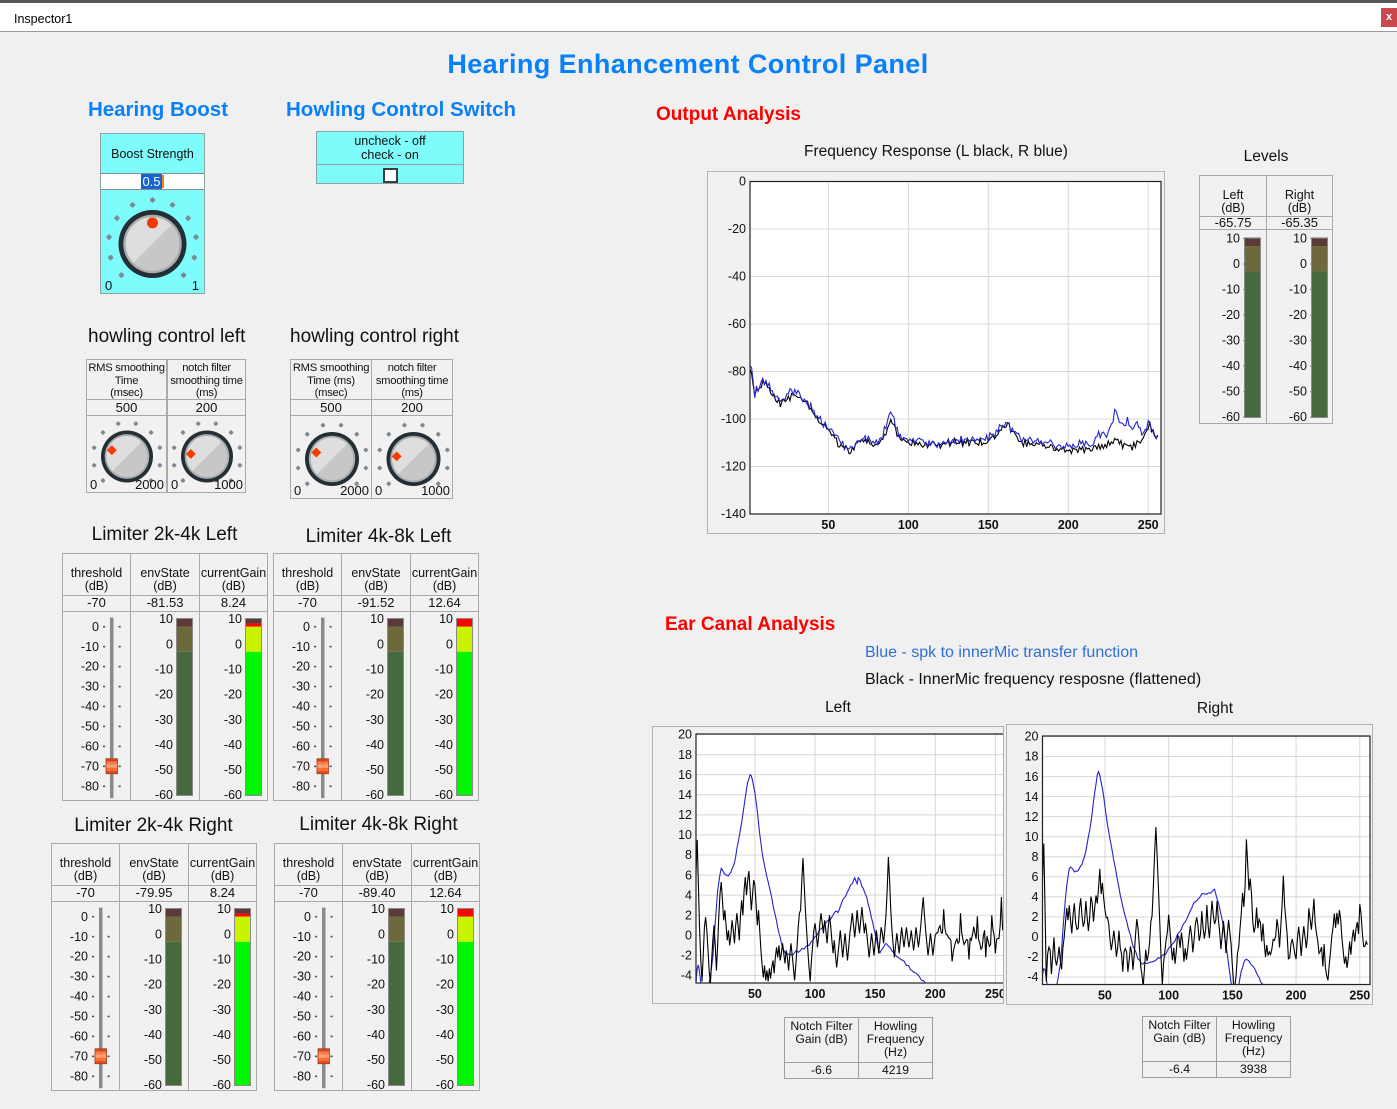 Image resolution: width=1397 pixels, height=1109 pixels. I want to click on column-value: 12.64, so click(444, 604).